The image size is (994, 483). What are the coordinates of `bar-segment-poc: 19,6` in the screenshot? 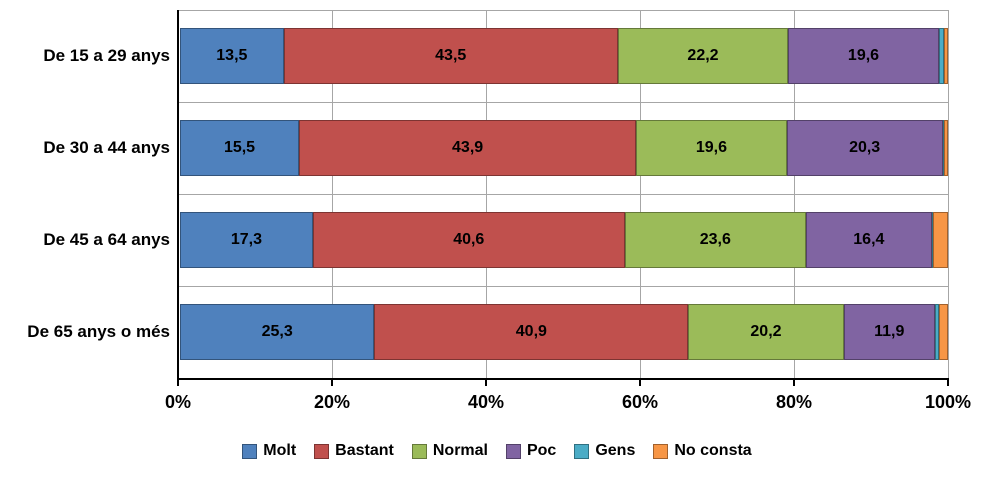 It's located at (863, 56).